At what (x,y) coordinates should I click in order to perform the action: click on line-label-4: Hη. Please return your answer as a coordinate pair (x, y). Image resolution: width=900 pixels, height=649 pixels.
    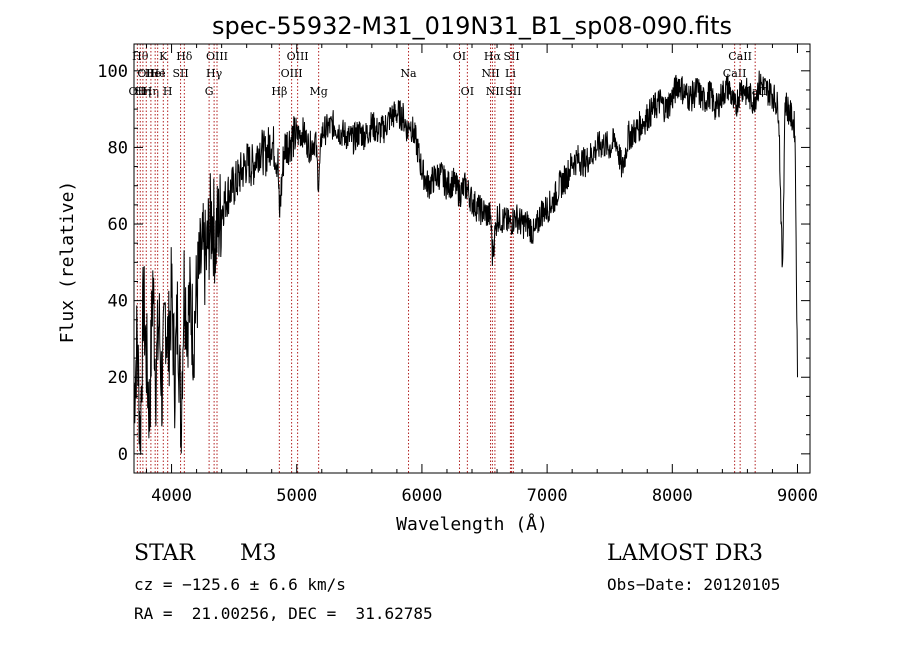
    Looking at the image, I should click on (151, 91).